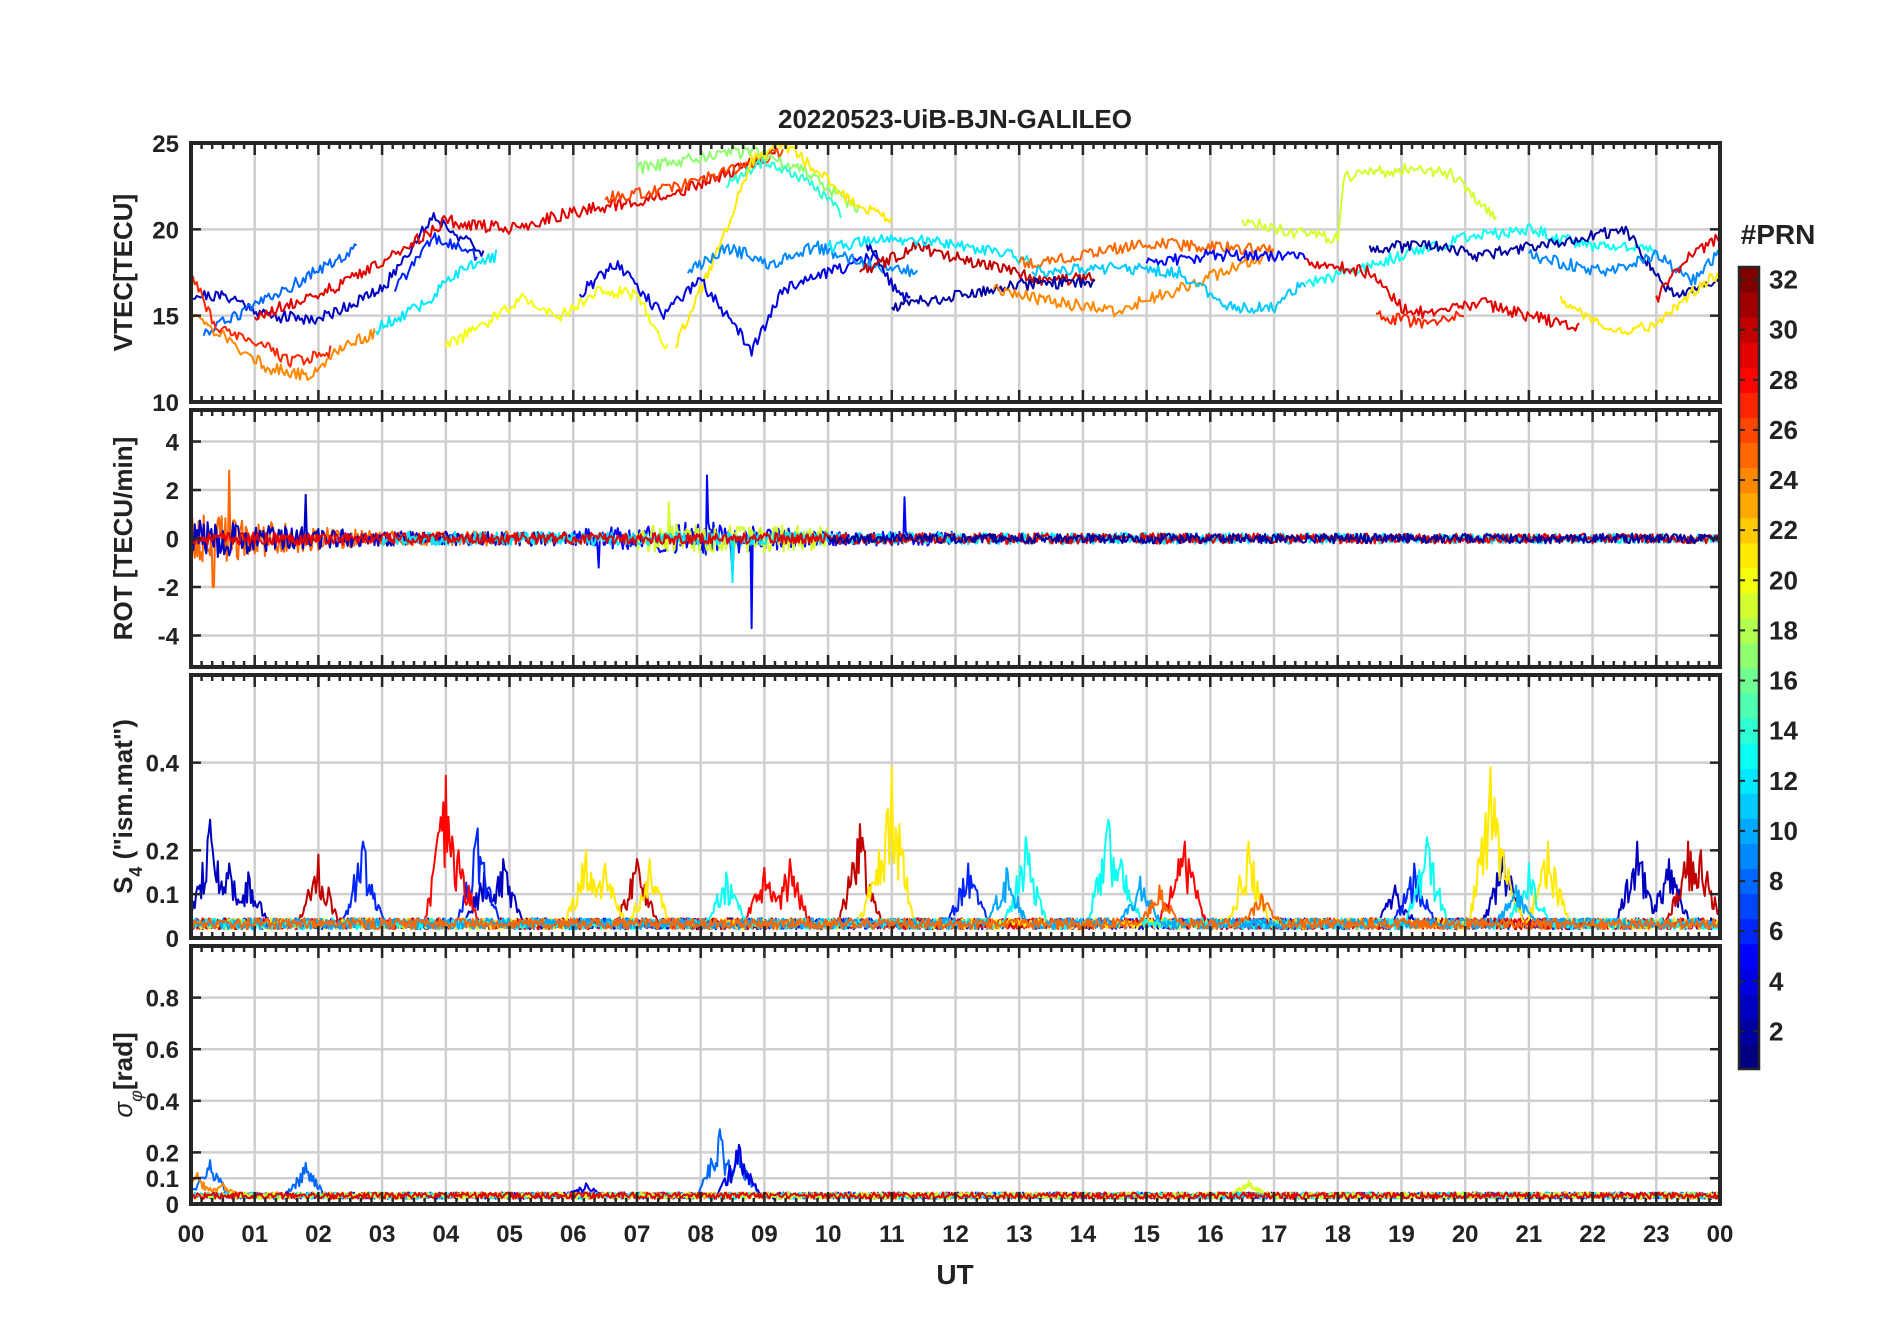  Describe the element at coordinates (1783, 781) in the screenshot. I see `colorbar-tick-label: 12` at that location.